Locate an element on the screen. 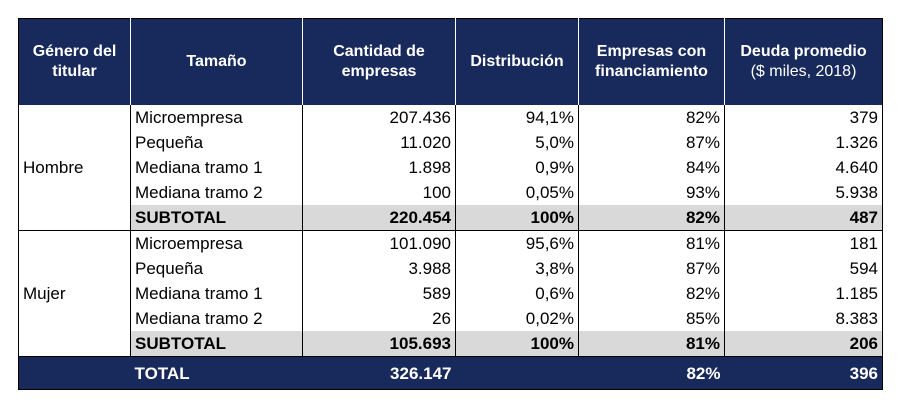  cell: 0,02% is located at coordinates (517, 318).